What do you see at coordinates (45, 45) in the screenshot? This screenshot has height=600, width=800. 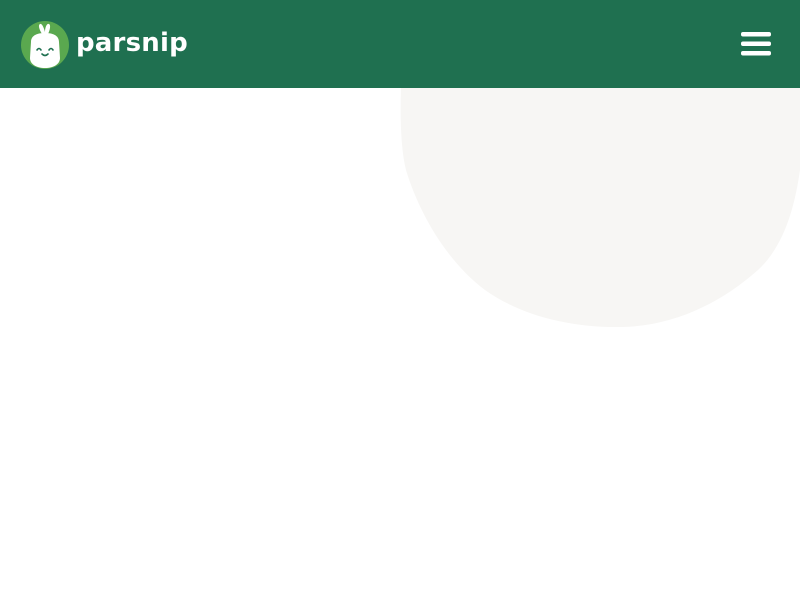 I see `parsnip-mascot-icon` at bounding box center [45, 45].